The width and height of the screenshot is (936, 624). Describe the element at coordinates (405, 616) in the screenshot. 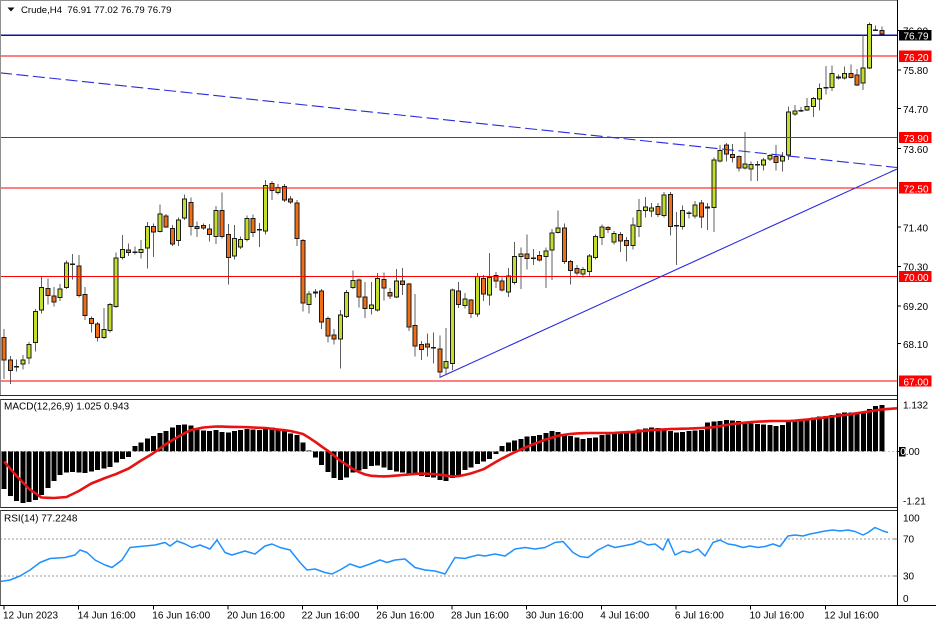

I see `svg-text: 26 Jun 16:00` at that location.